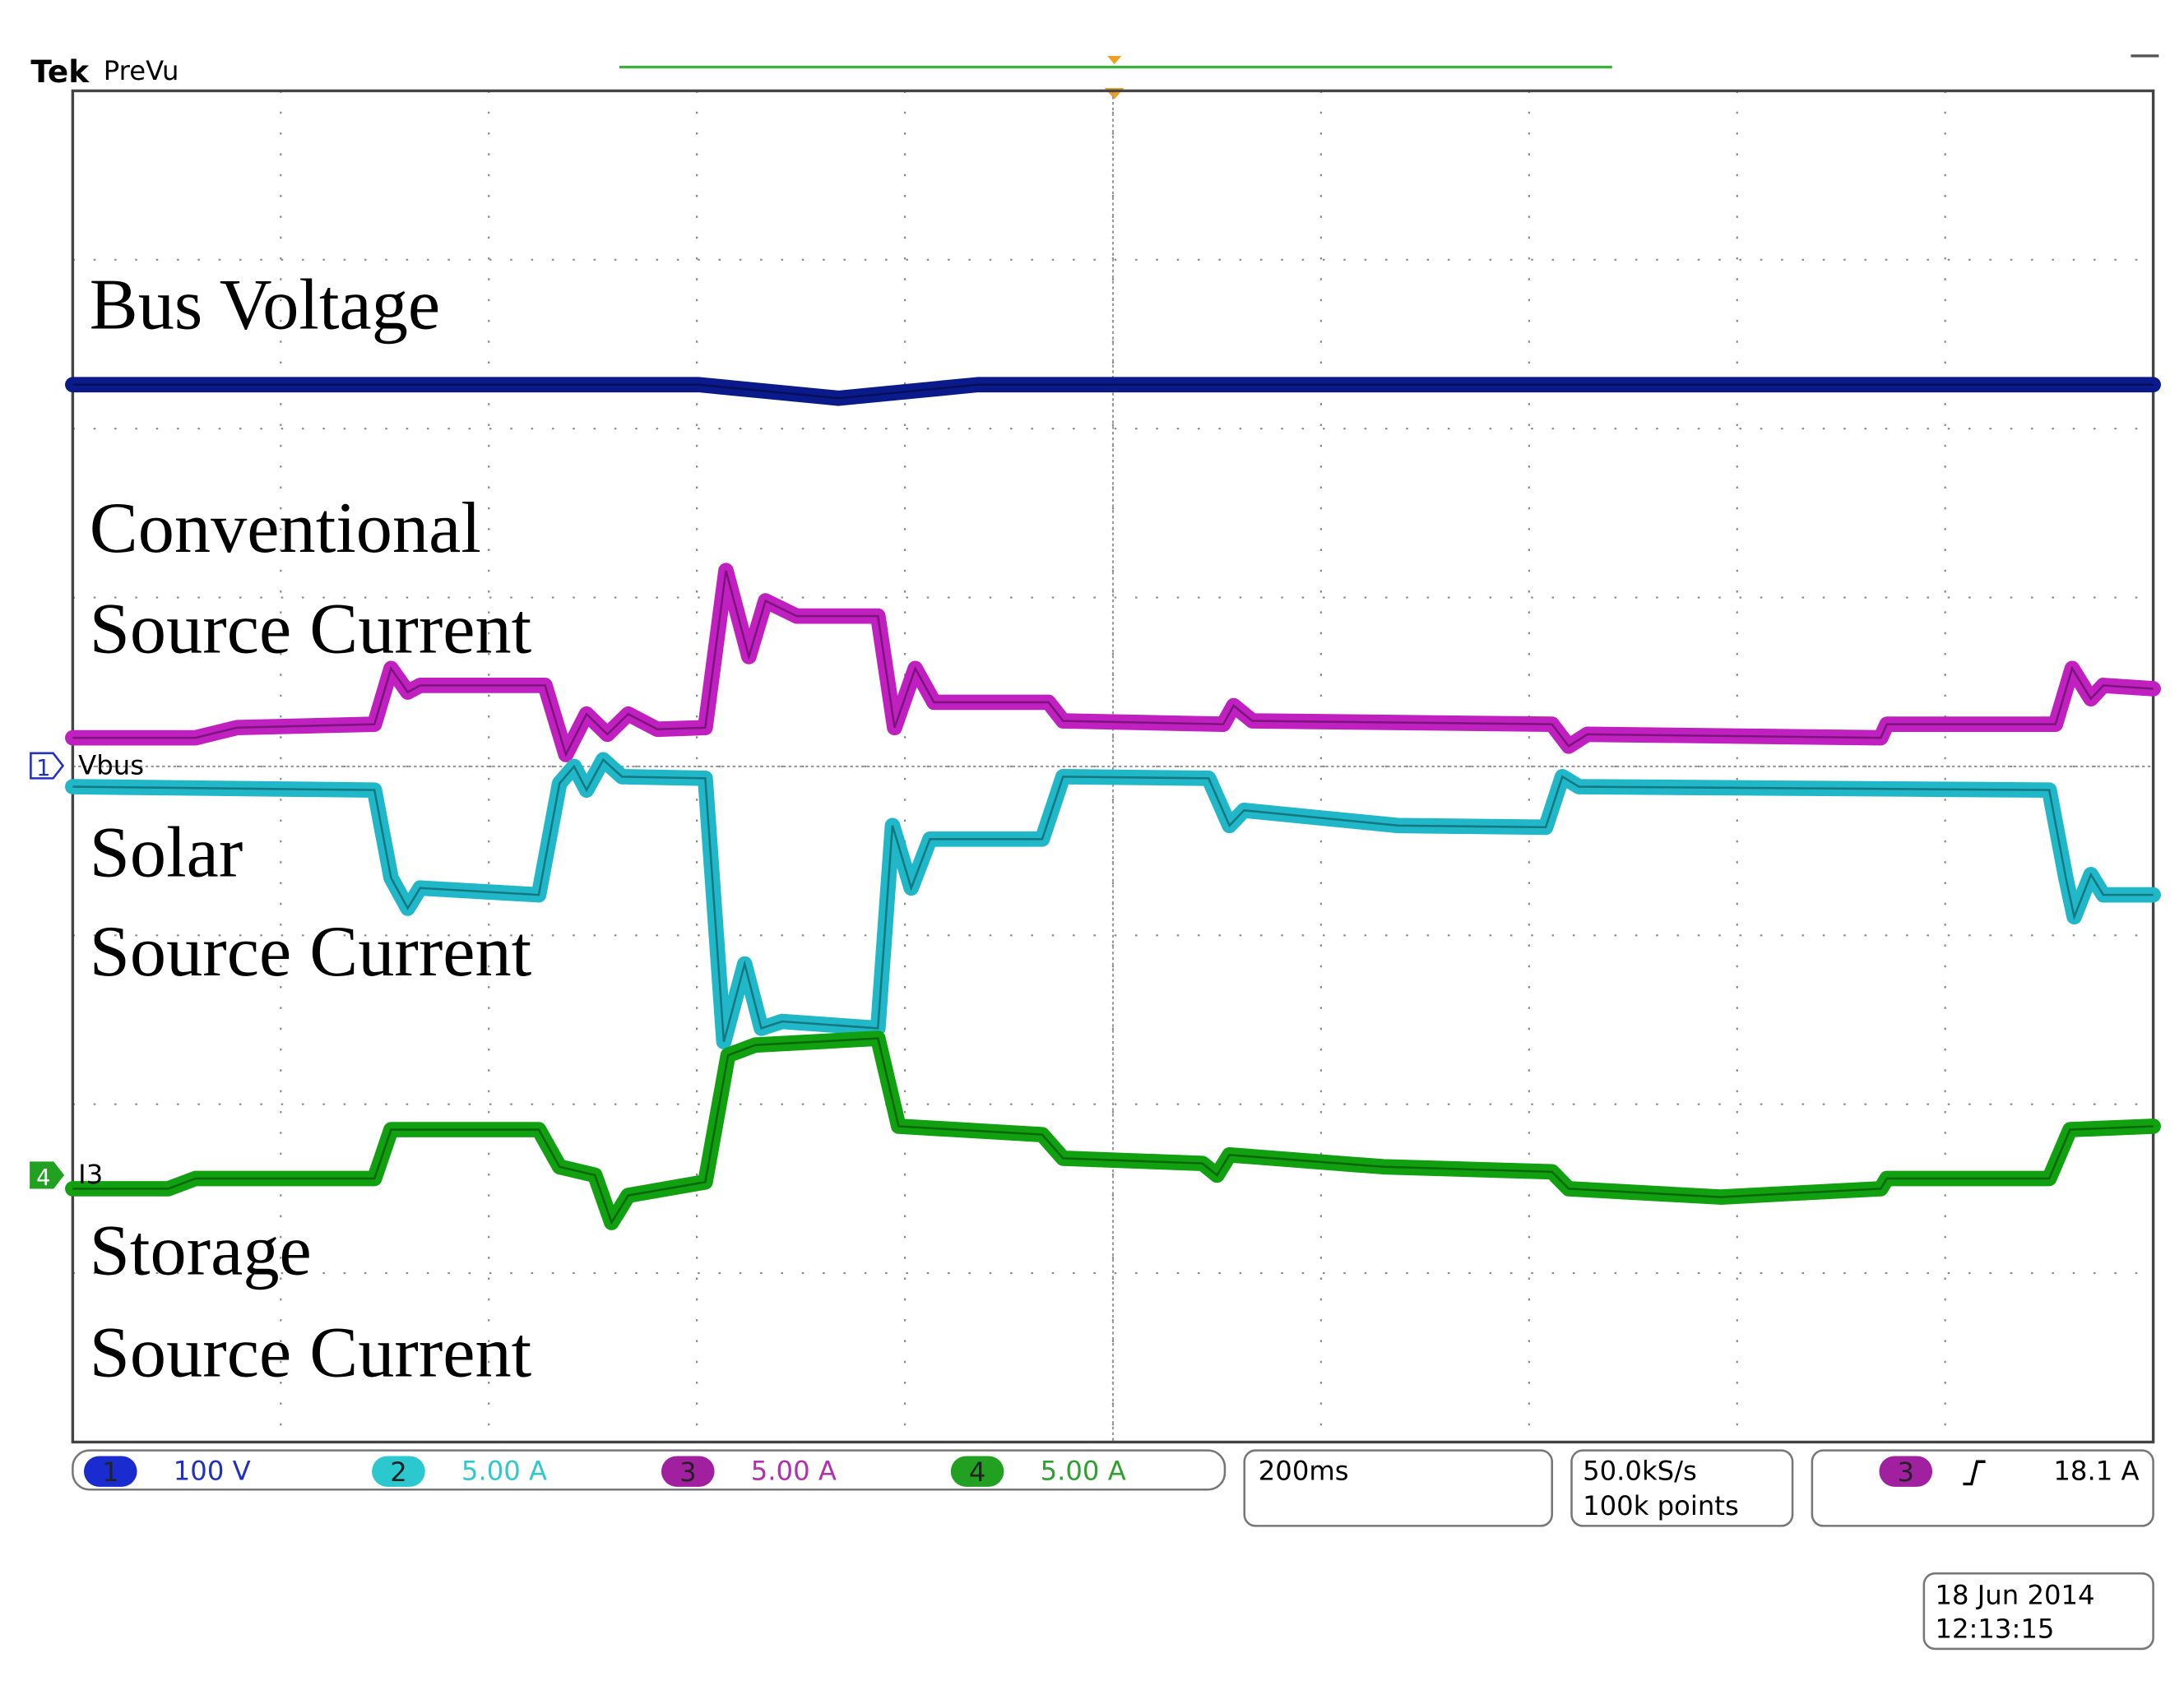  I want to click on annotation: Conventional, so click(285, 528).